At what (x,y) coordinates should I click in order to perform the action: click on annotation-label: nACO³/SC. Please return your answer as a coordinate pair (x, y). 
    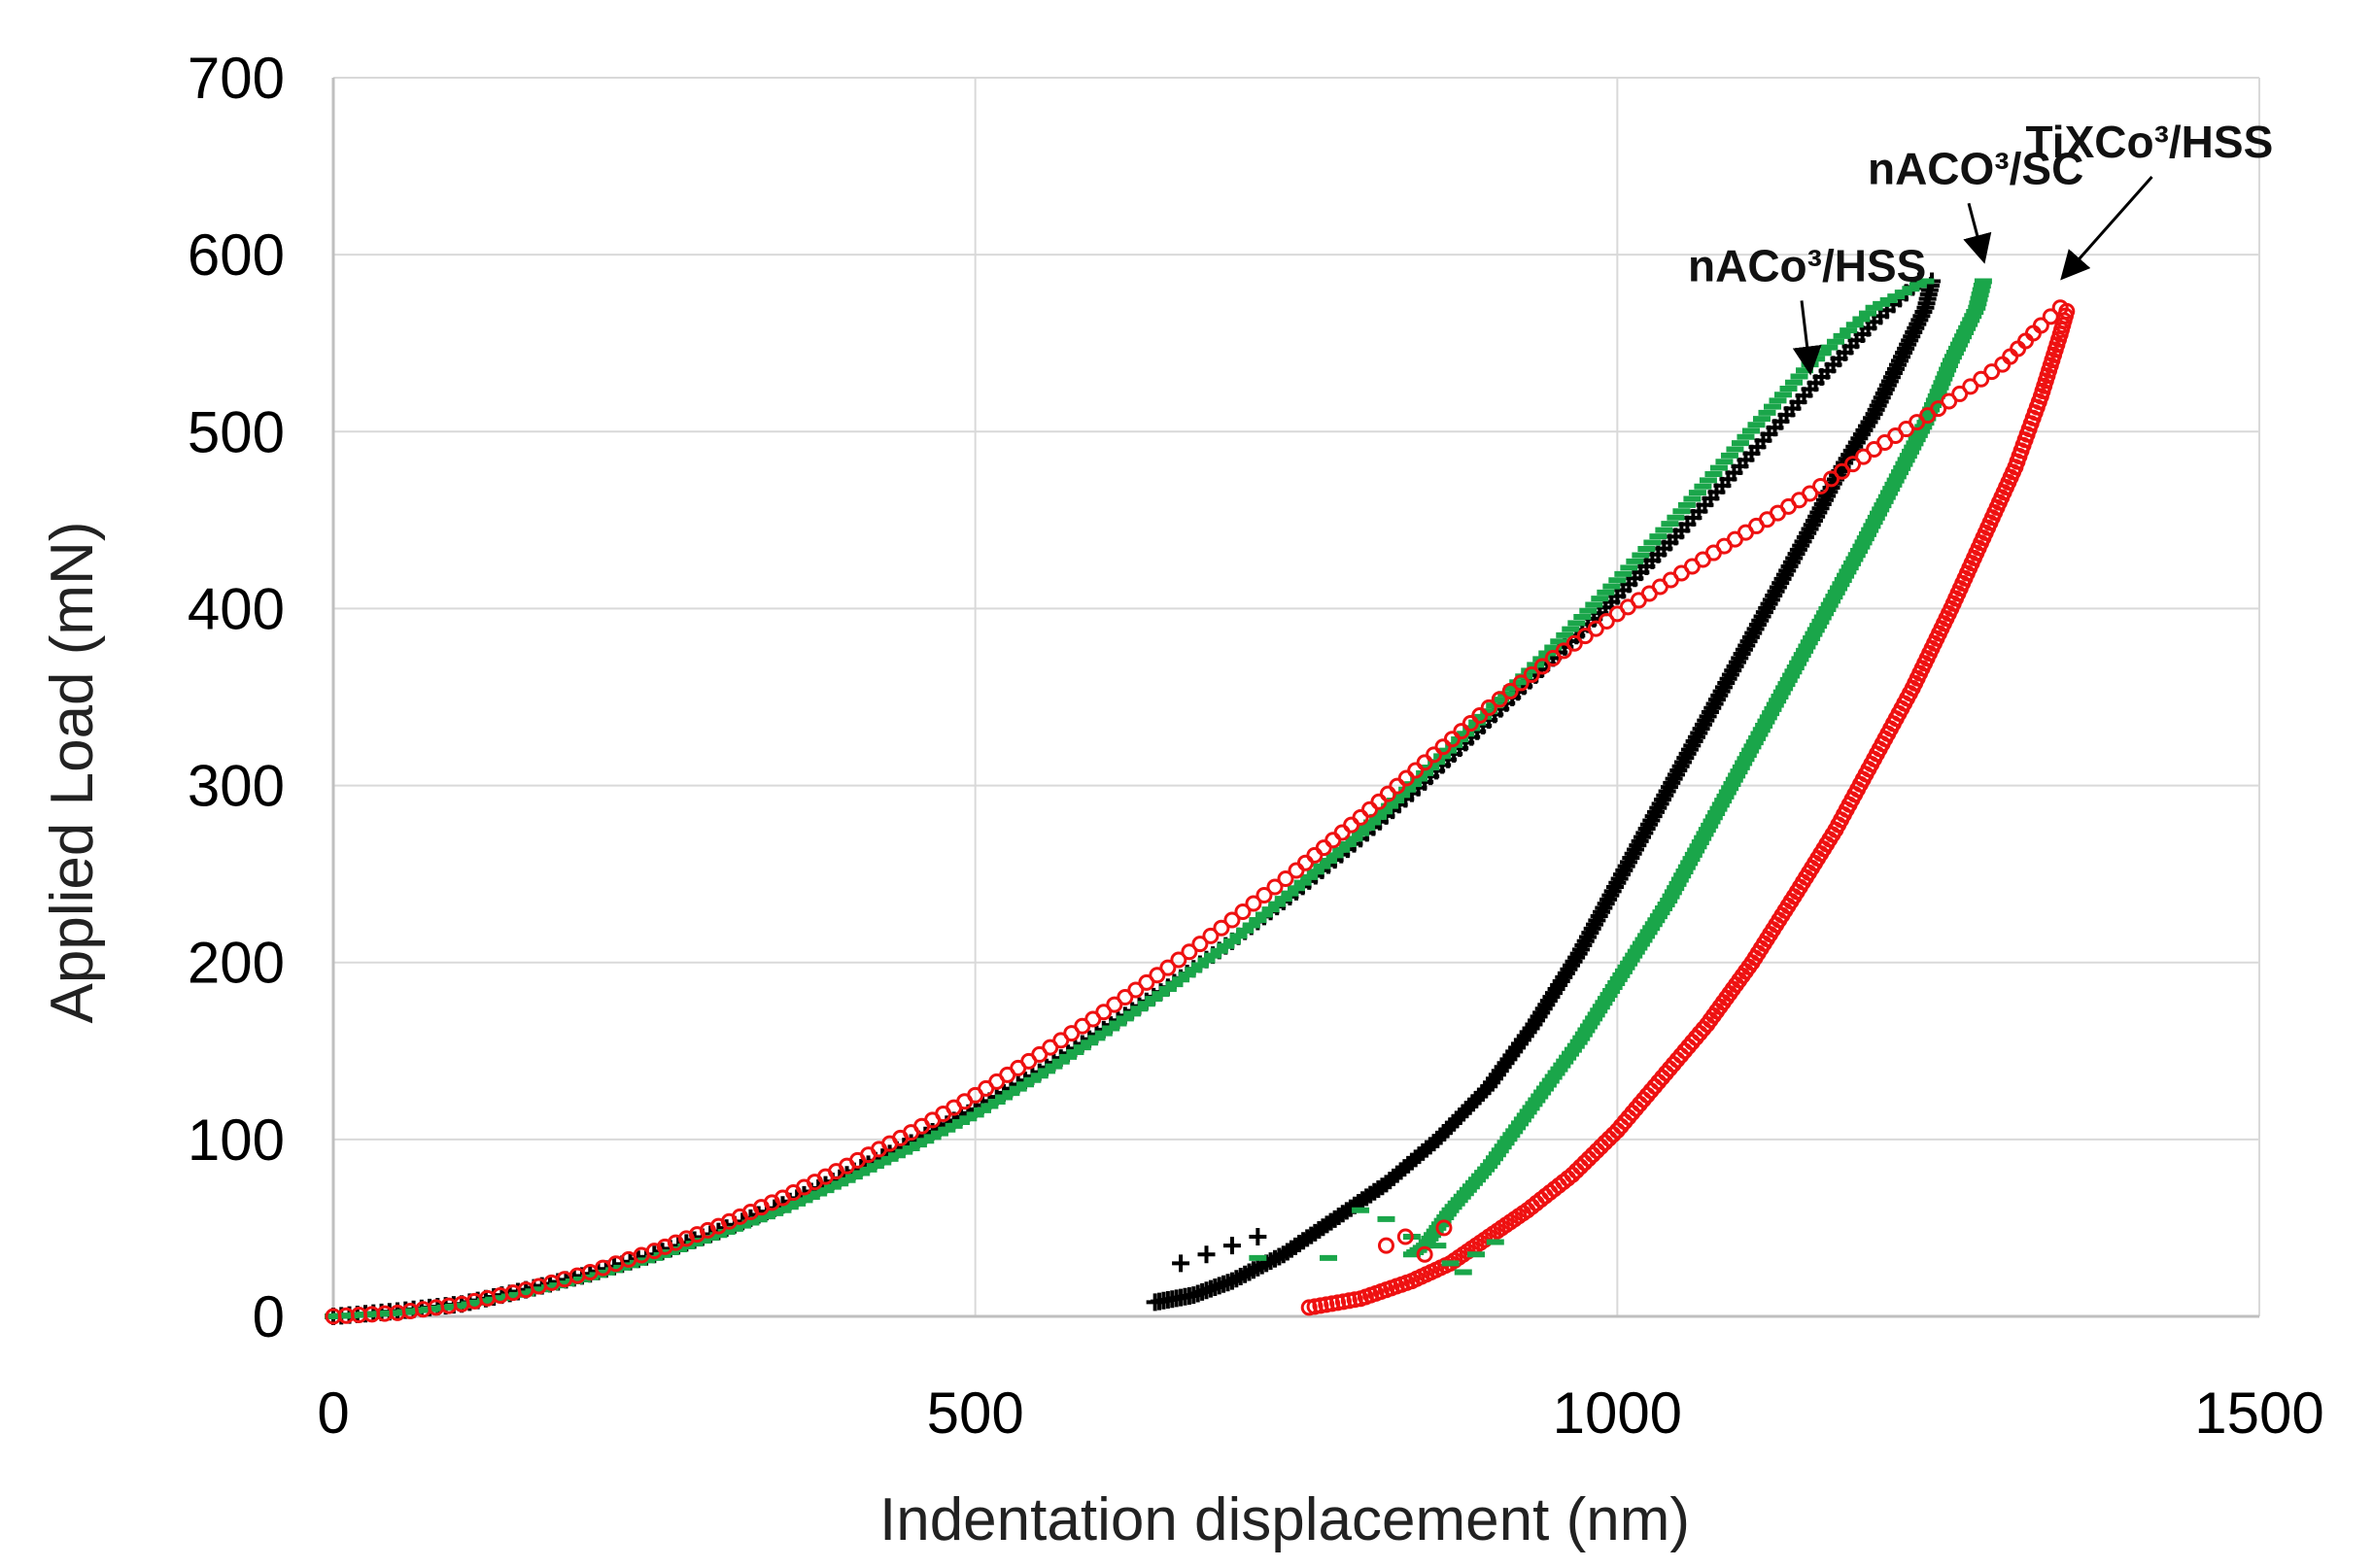
    Looking at the image, I should click on (1975, 168).